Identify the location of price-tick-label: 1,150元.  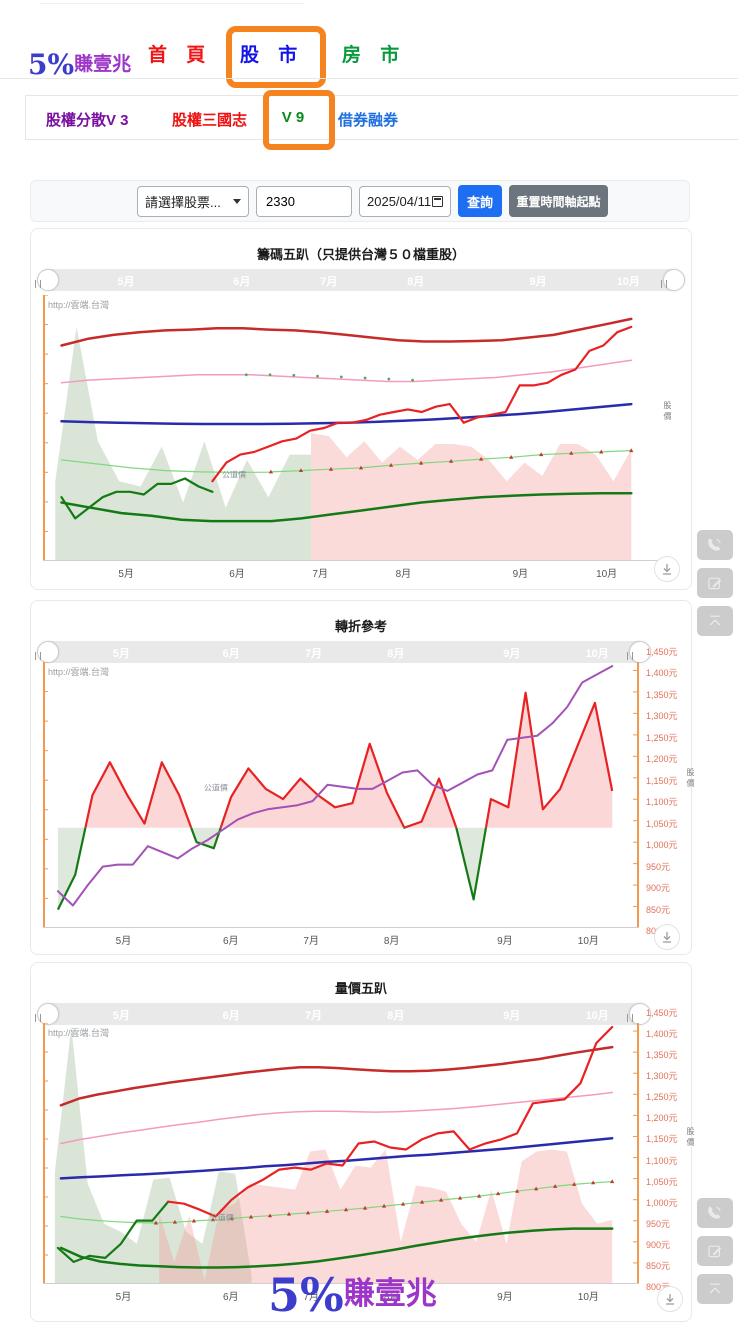
(662, 1139).